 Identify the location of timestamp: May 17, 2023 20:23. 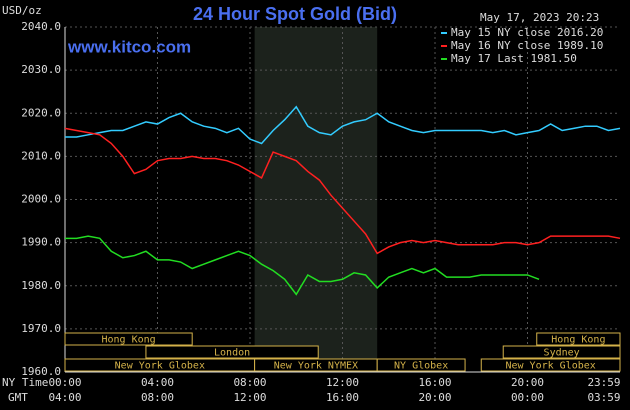
(539, 17).